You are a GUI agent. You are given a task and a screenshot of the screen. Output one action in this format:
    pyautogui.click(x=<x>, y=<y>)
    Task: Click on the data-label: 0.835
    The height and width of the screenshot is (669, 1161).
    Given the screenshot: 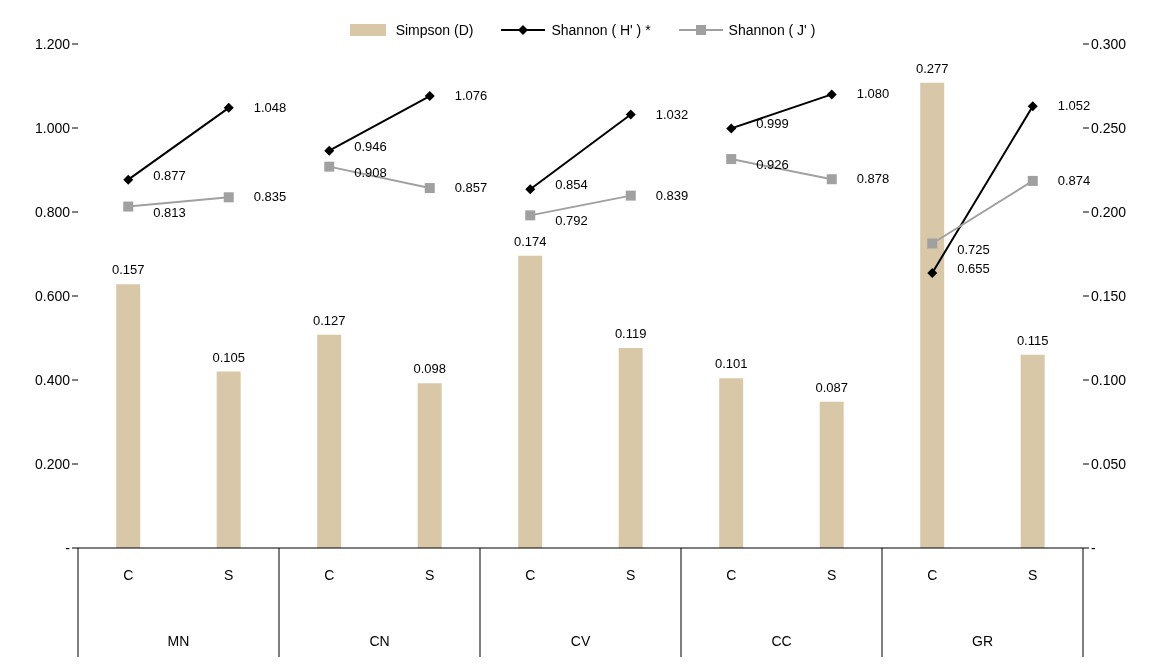 What is the action you would take?
    pyautogui.click(x=270, y=197)
    